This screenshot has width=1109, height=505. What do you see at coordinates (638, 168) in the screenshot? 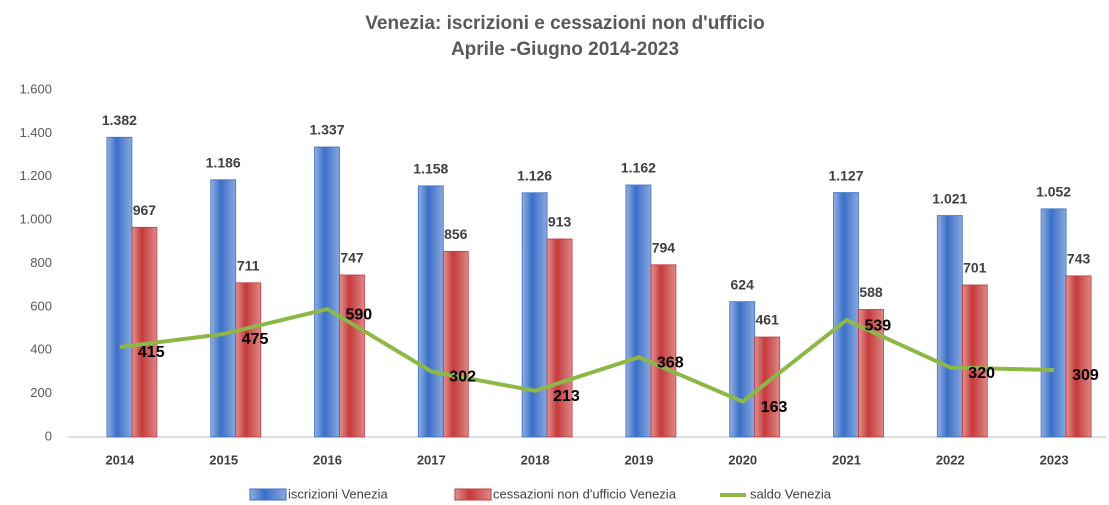
I see `data-label: 1.162` at bounding box center [638, 168].